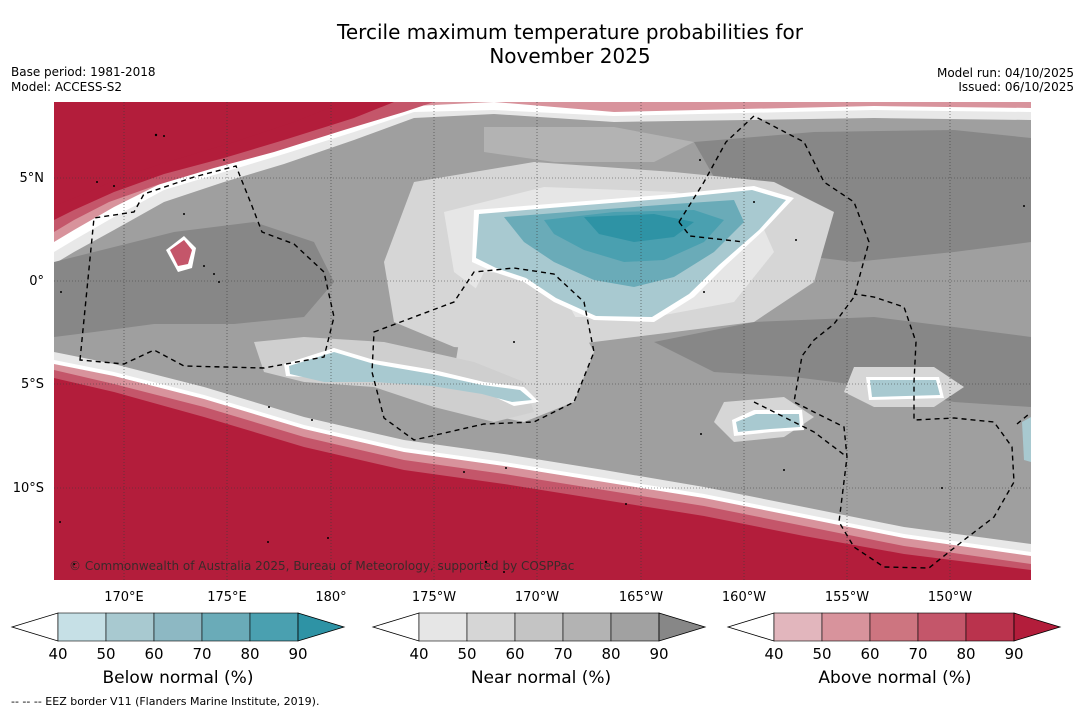 Image resolution: width=1085 pixels, height=713 pixels. I want to click on above-low-arrow, so click(750, 627).